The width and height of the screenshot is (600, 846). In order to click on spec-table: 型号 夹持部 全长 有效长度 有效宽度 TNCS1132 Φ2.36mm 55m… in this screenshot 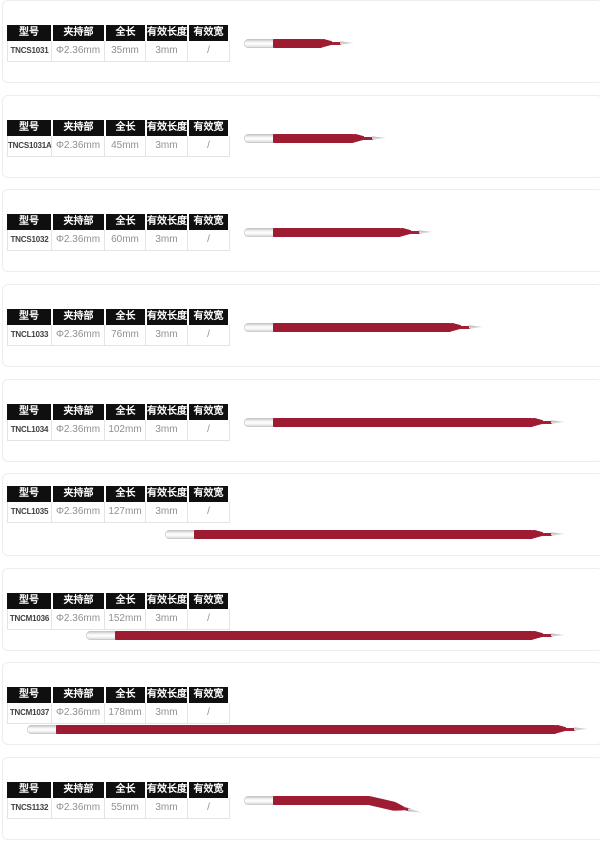, I will do `click(118, 800)`.